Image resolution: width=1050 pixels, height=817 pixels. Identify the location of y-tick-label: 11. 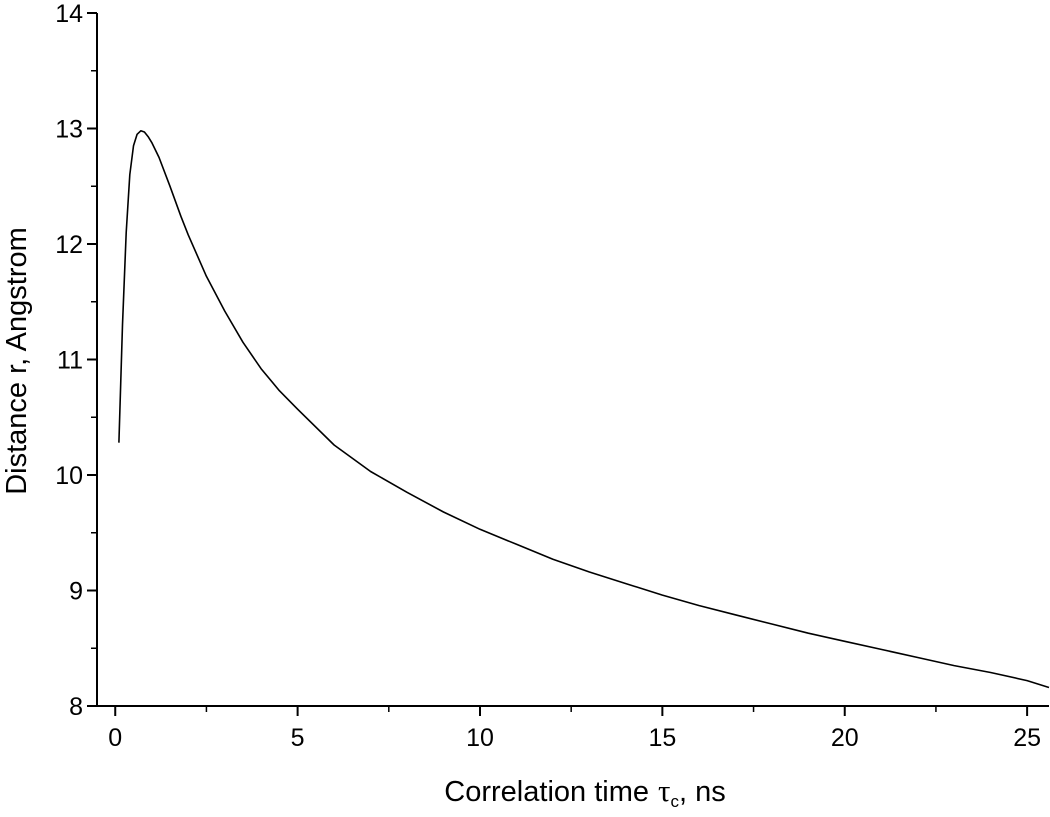
(70, 361).